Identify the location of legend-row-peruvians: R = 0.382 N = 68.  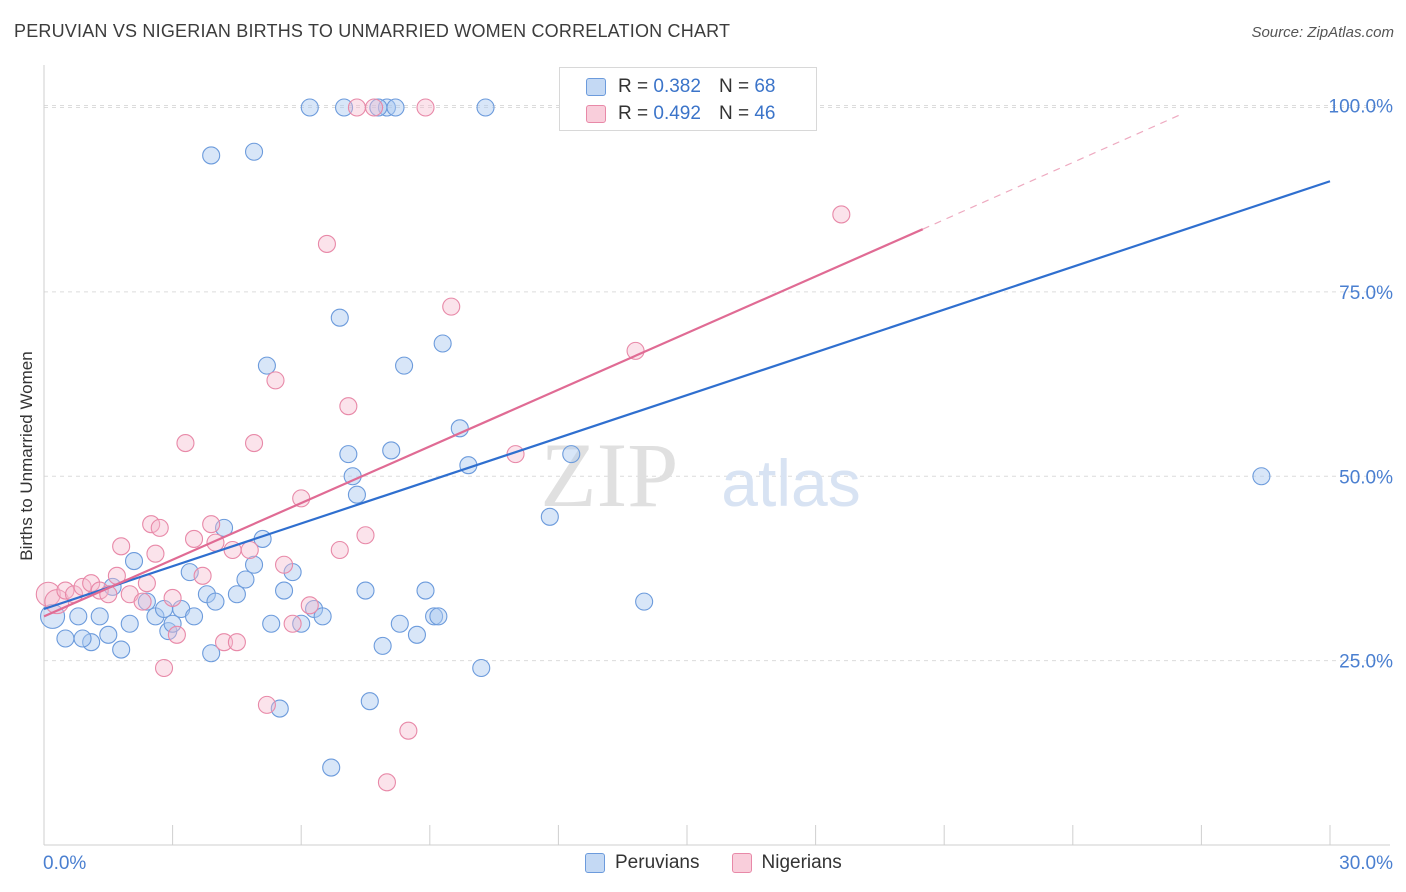
(680, 87).